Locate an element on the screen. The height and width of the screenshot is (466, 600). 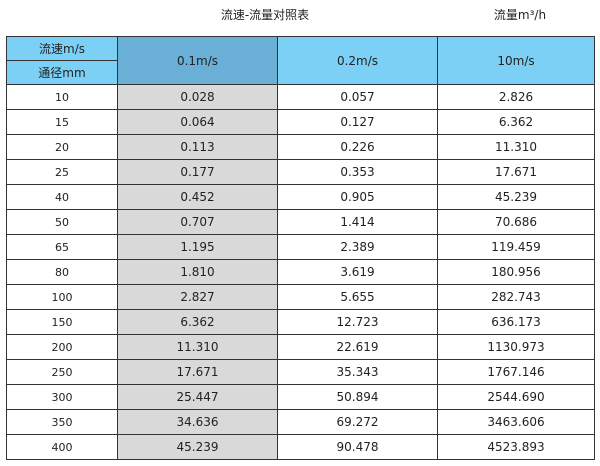
diameter-cell: 10 is located at coordinates (62, 97).